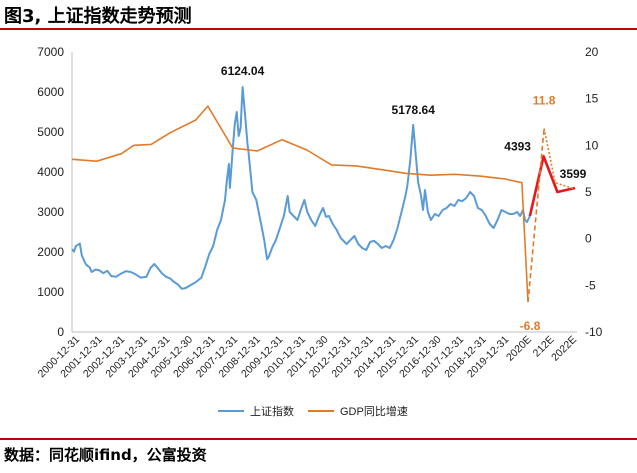 The height and width of the screenshot is (473, 637). What do you see at coordinates (564, 349) in the screenshot?
I see `x-tick-label: 2022E` at bounding box center [564, 349].